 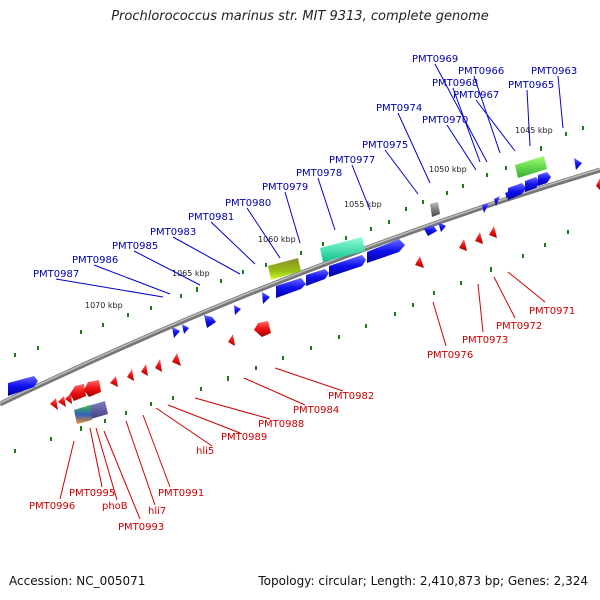 What do you see at coordinates (157, 511) in the screenshot?
I see `gene-label: hli7` at bounding box center [157, 511].